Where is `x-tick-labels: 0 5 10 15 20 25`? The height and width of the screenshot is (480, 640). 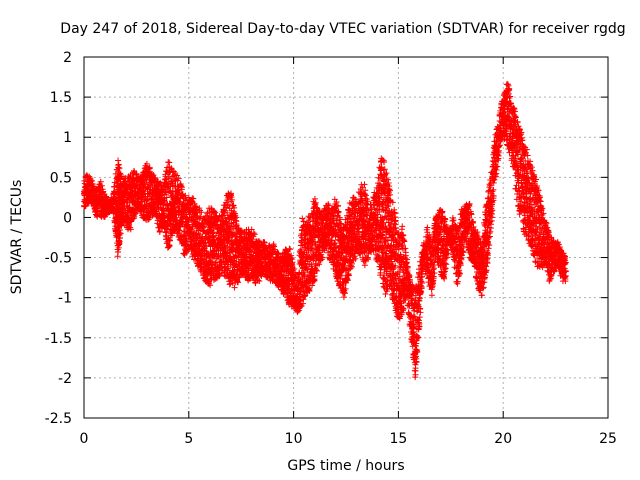 x-tick-labels: 0 5 10 15 20 25 is located at coordinates (348, 439).